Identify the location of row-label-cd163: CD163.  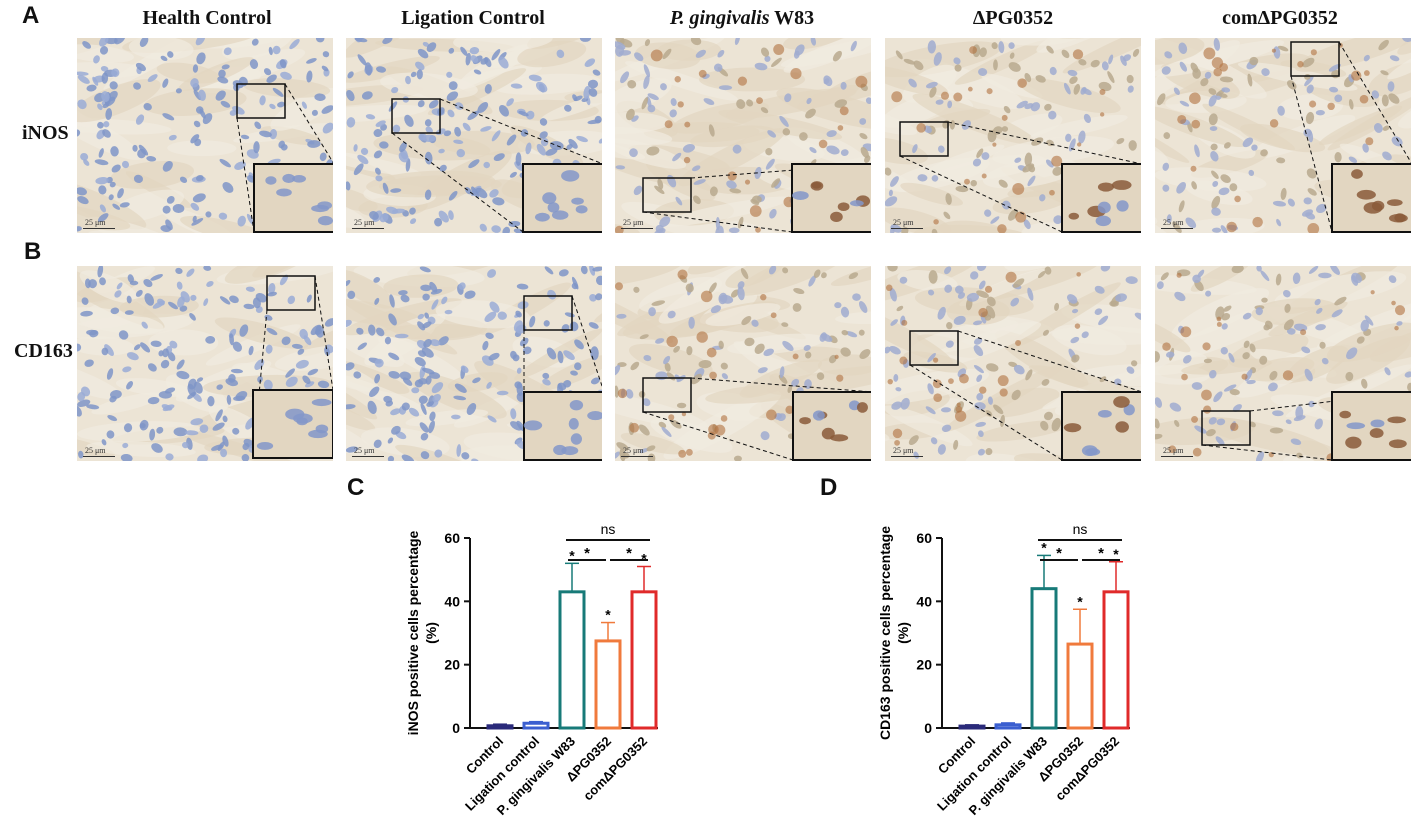
(43, 351).